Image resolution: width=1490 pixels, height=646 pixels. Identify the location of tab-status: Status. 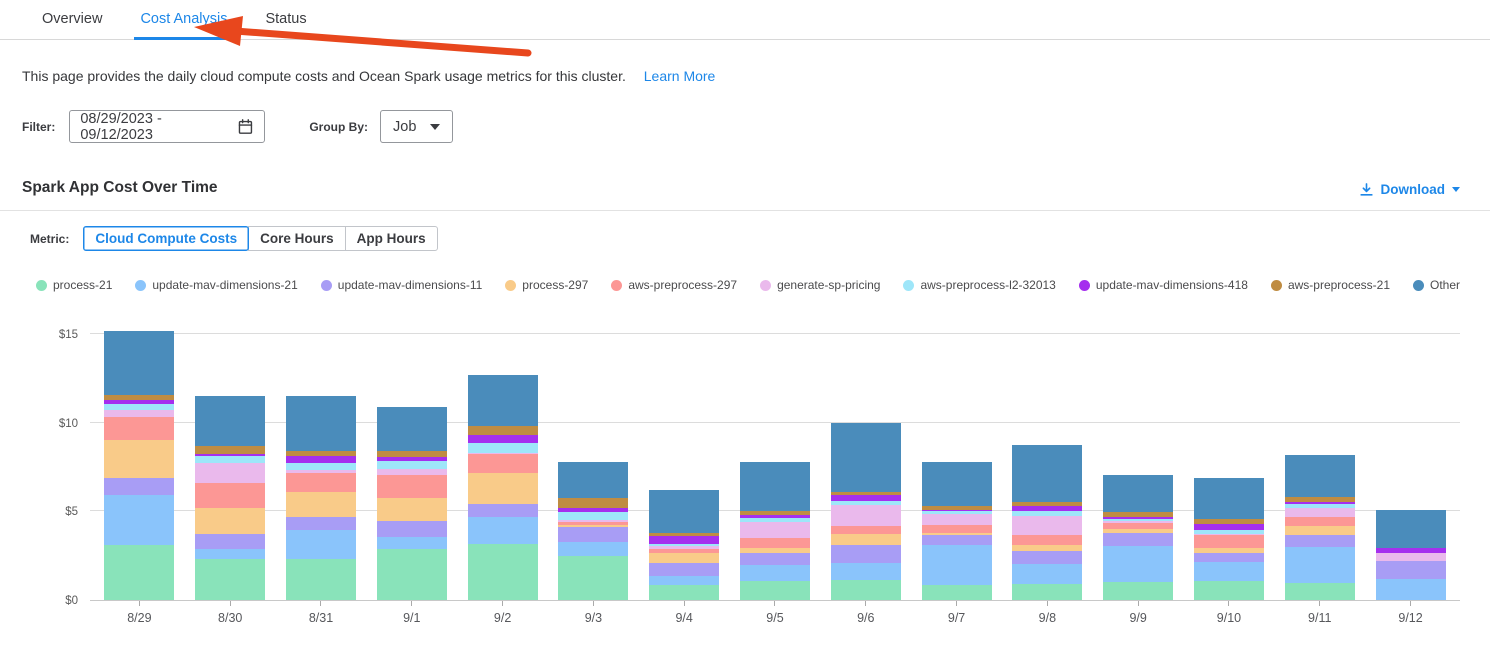
(286, 18).